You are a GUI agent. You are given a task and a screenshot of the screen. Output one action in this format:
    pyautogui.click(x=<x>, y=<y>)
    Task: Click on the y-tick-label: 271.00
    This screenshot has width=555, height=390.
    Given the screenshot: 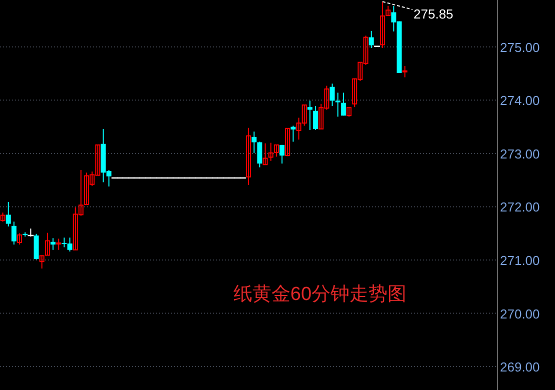 What is the action you would take?
    pyautogui.click(x=520, y=260)
    